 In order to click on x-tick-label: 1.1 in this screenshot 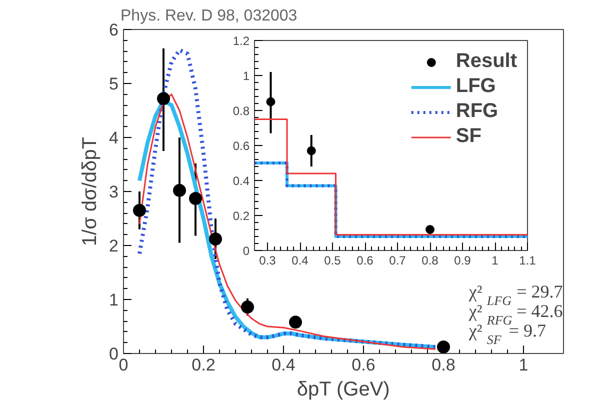, I will do `click(527, 261)`.